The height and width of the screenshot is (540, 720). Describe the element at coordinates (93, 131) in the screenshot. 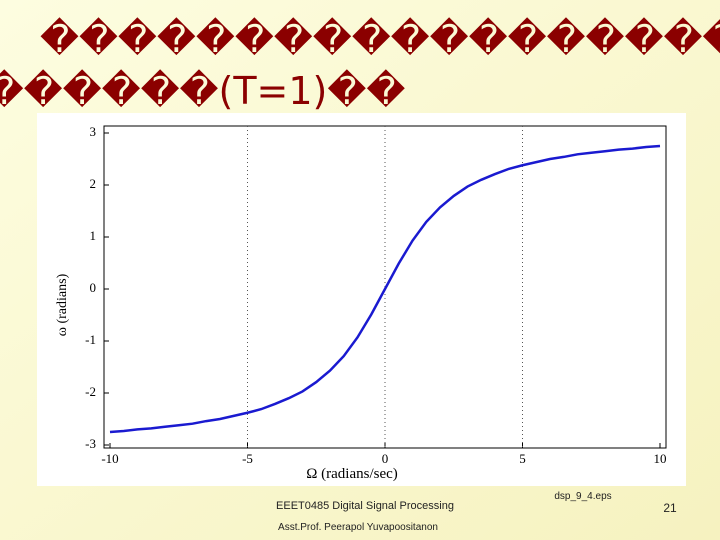

I see `y-tick-label: 3` at that location.